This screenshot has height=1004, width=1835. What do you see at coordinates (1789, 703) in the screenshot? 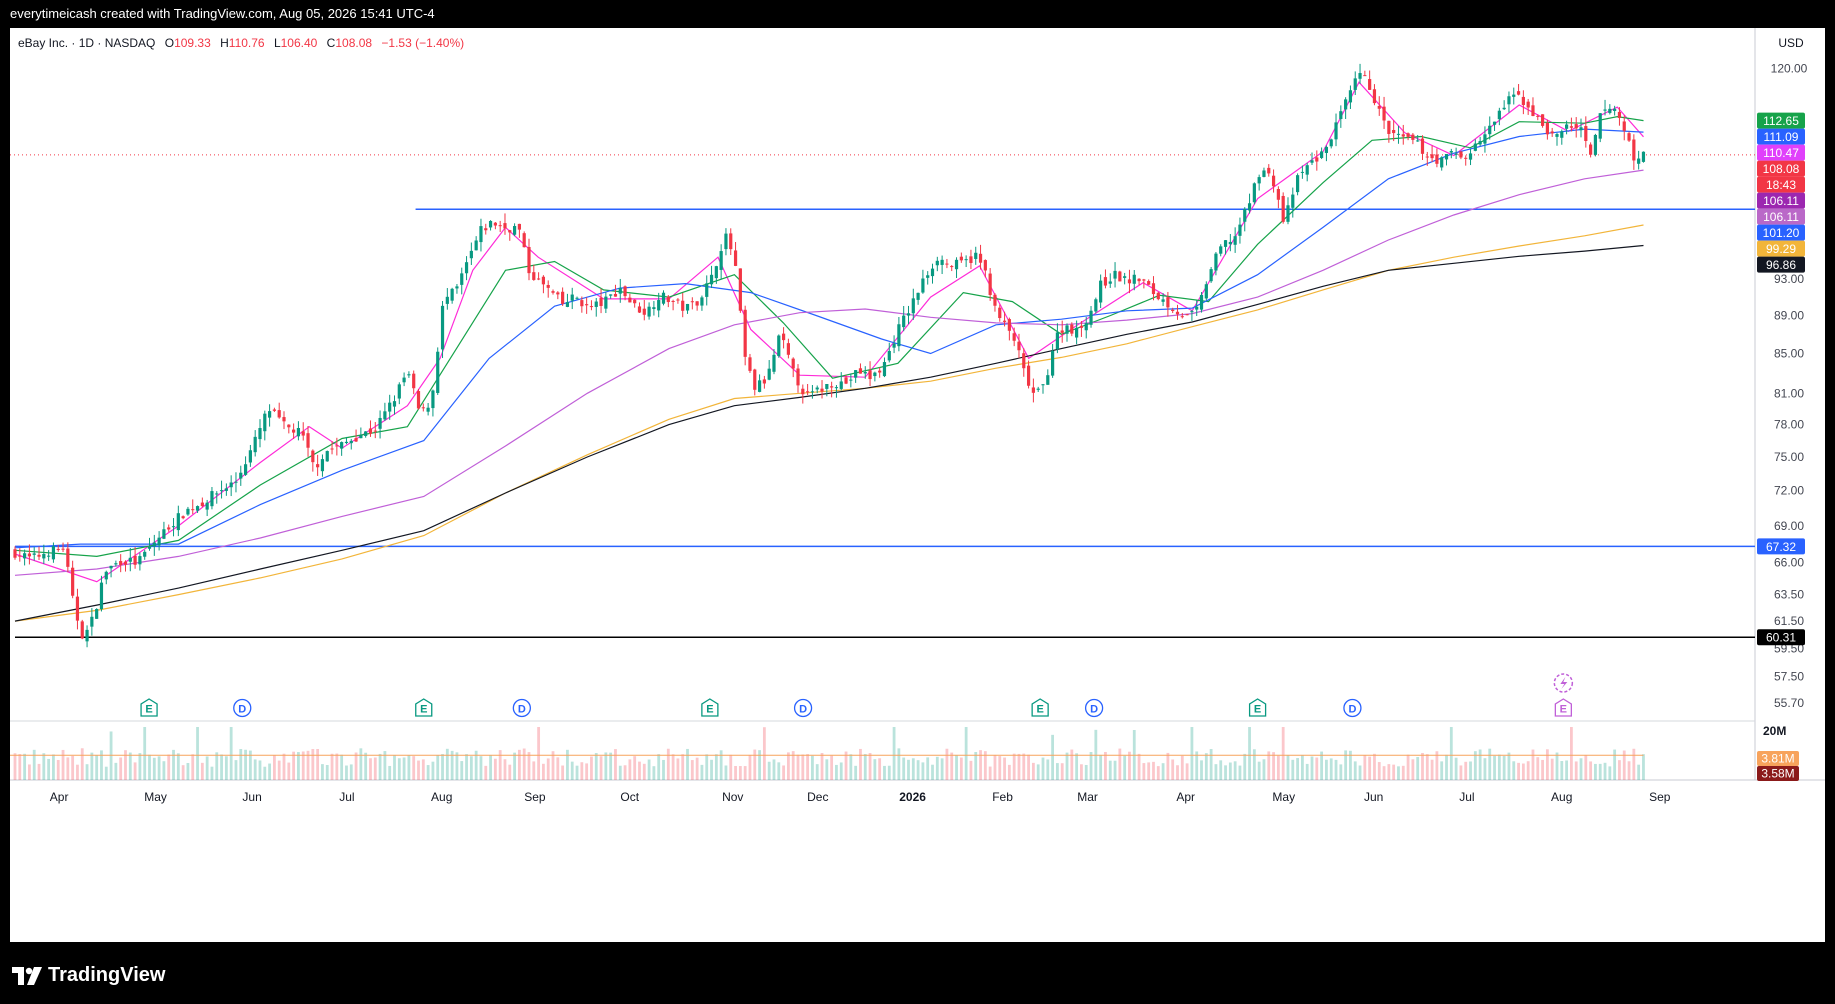
I see `y-tick-label: 55.70` at bounding box center [1789, 703].